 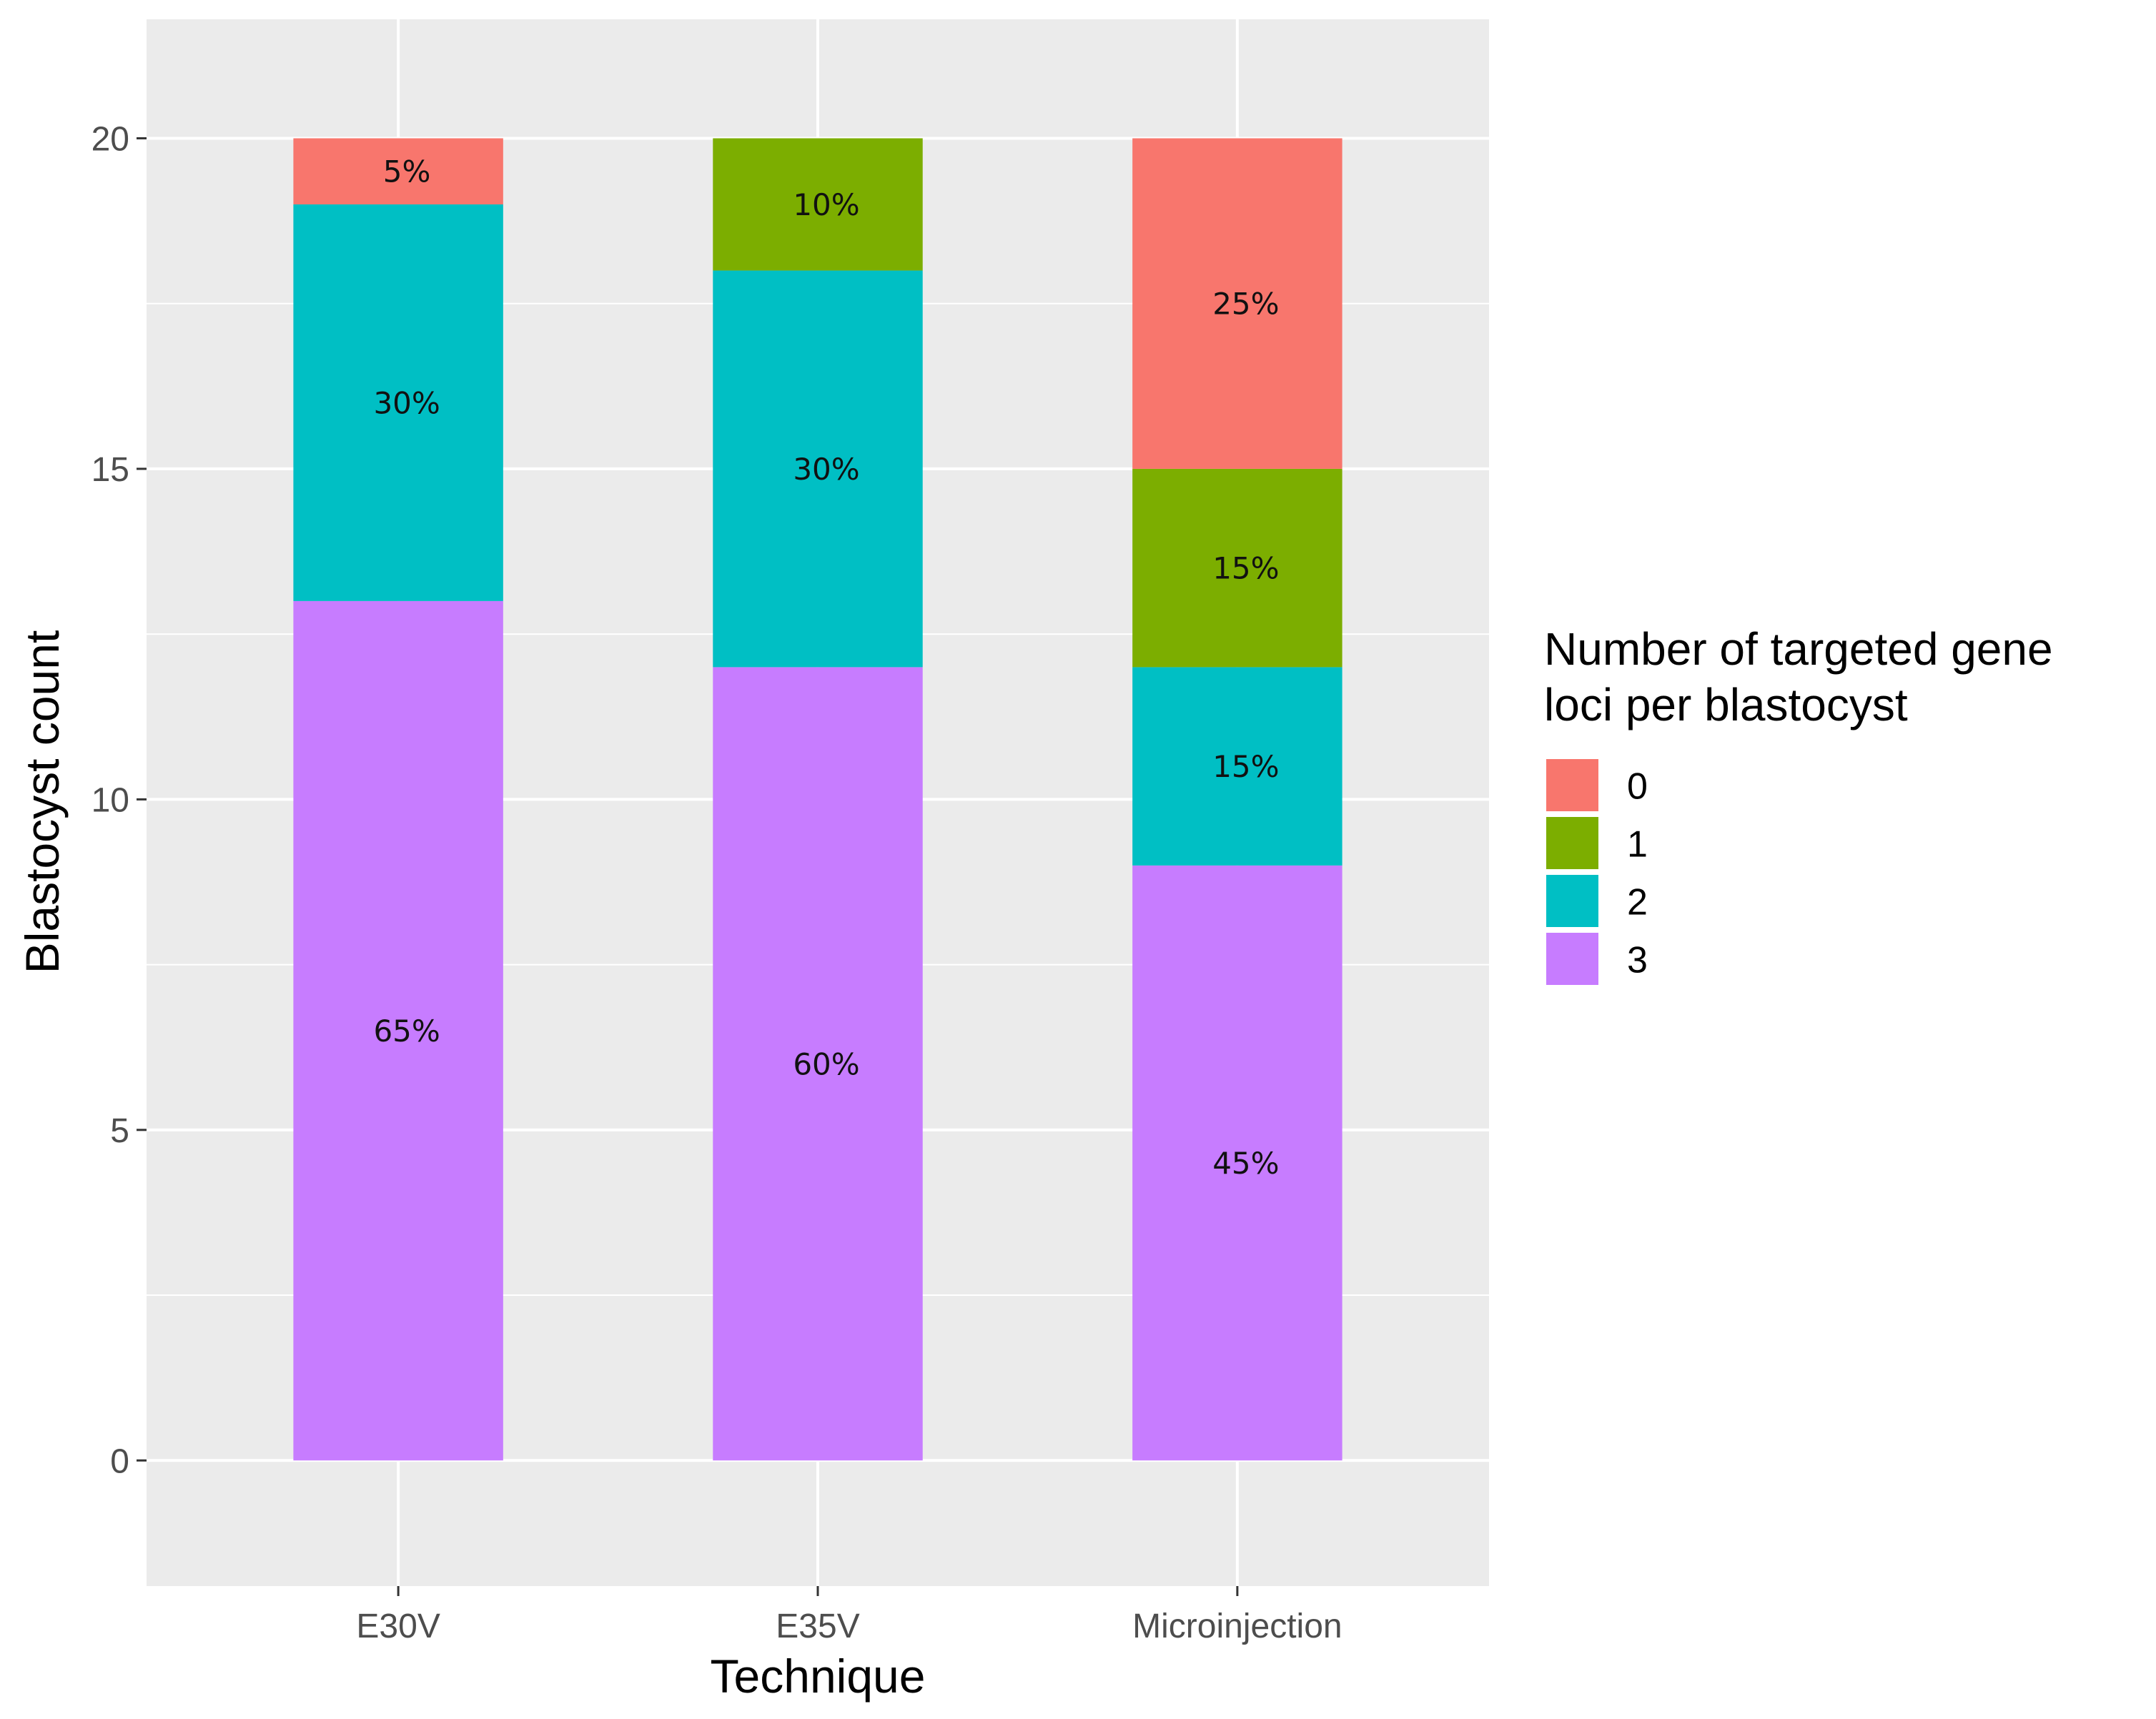 What do you see at coordinates (119, 1461) in the screenshot?
I see `y-tick-label: 0` at bounding box center [119, 1461].